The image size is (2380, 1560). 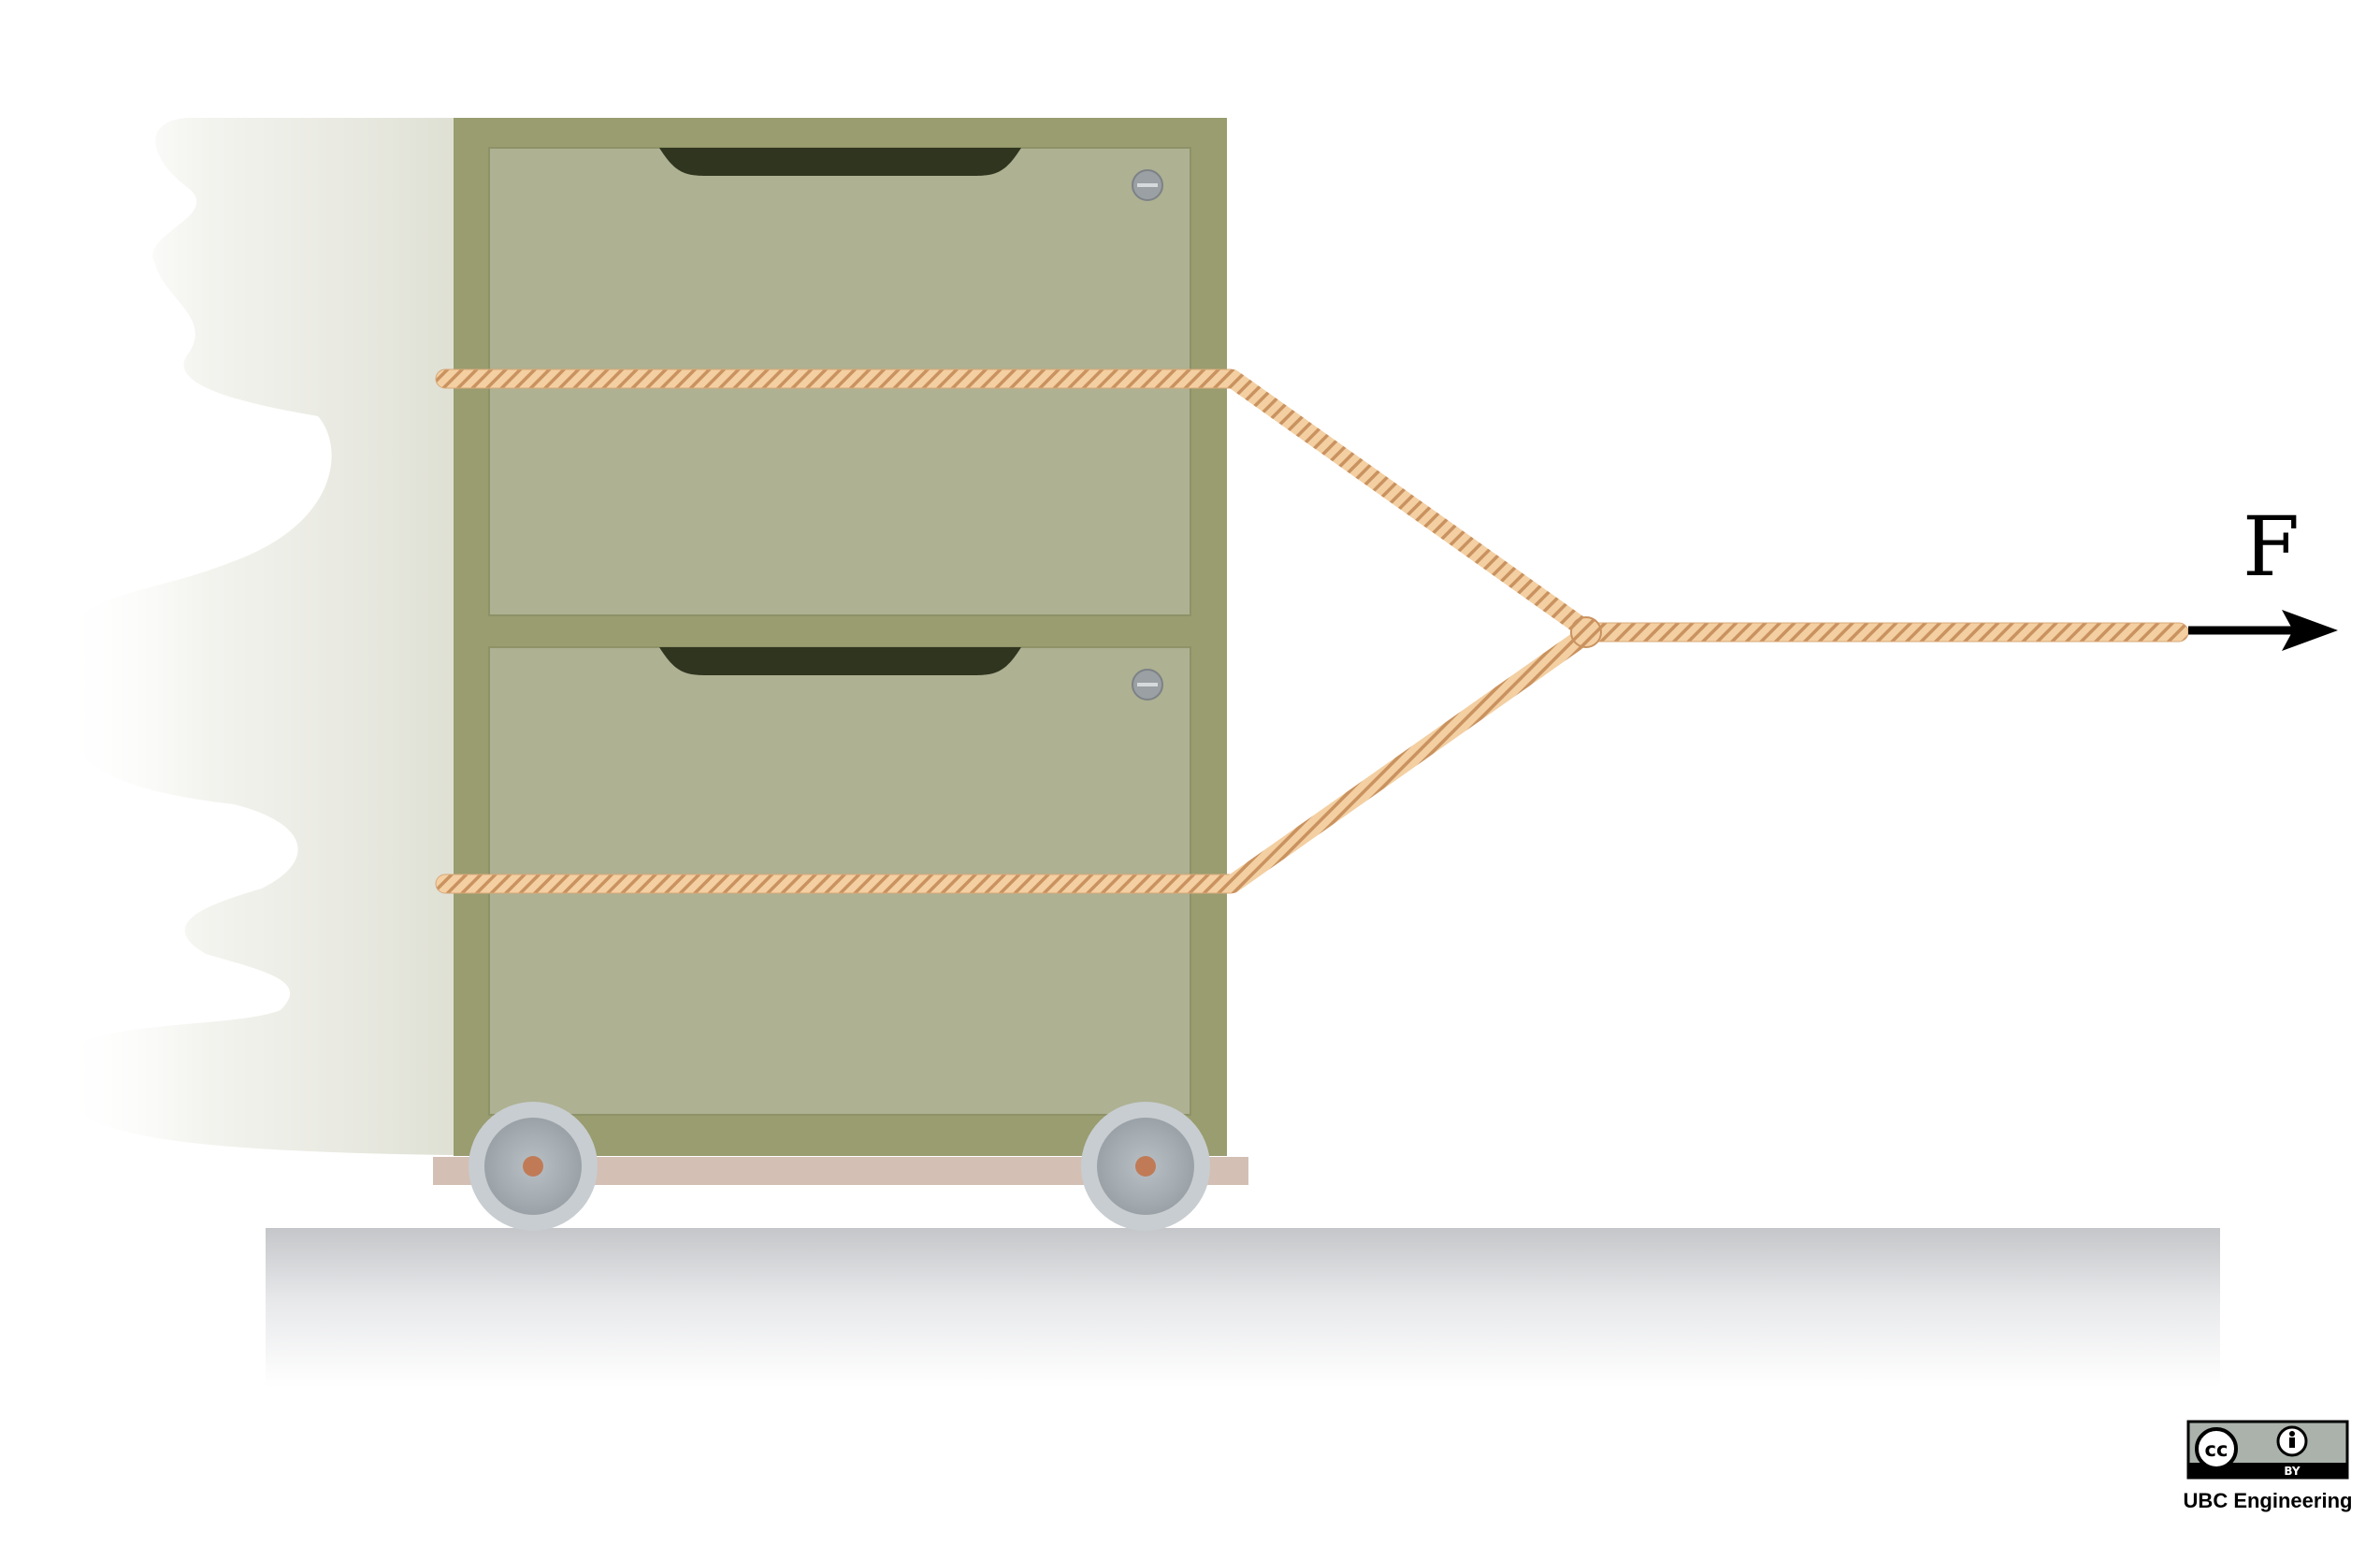 I want to click on force-arrow, so click(x=2263, y=630).